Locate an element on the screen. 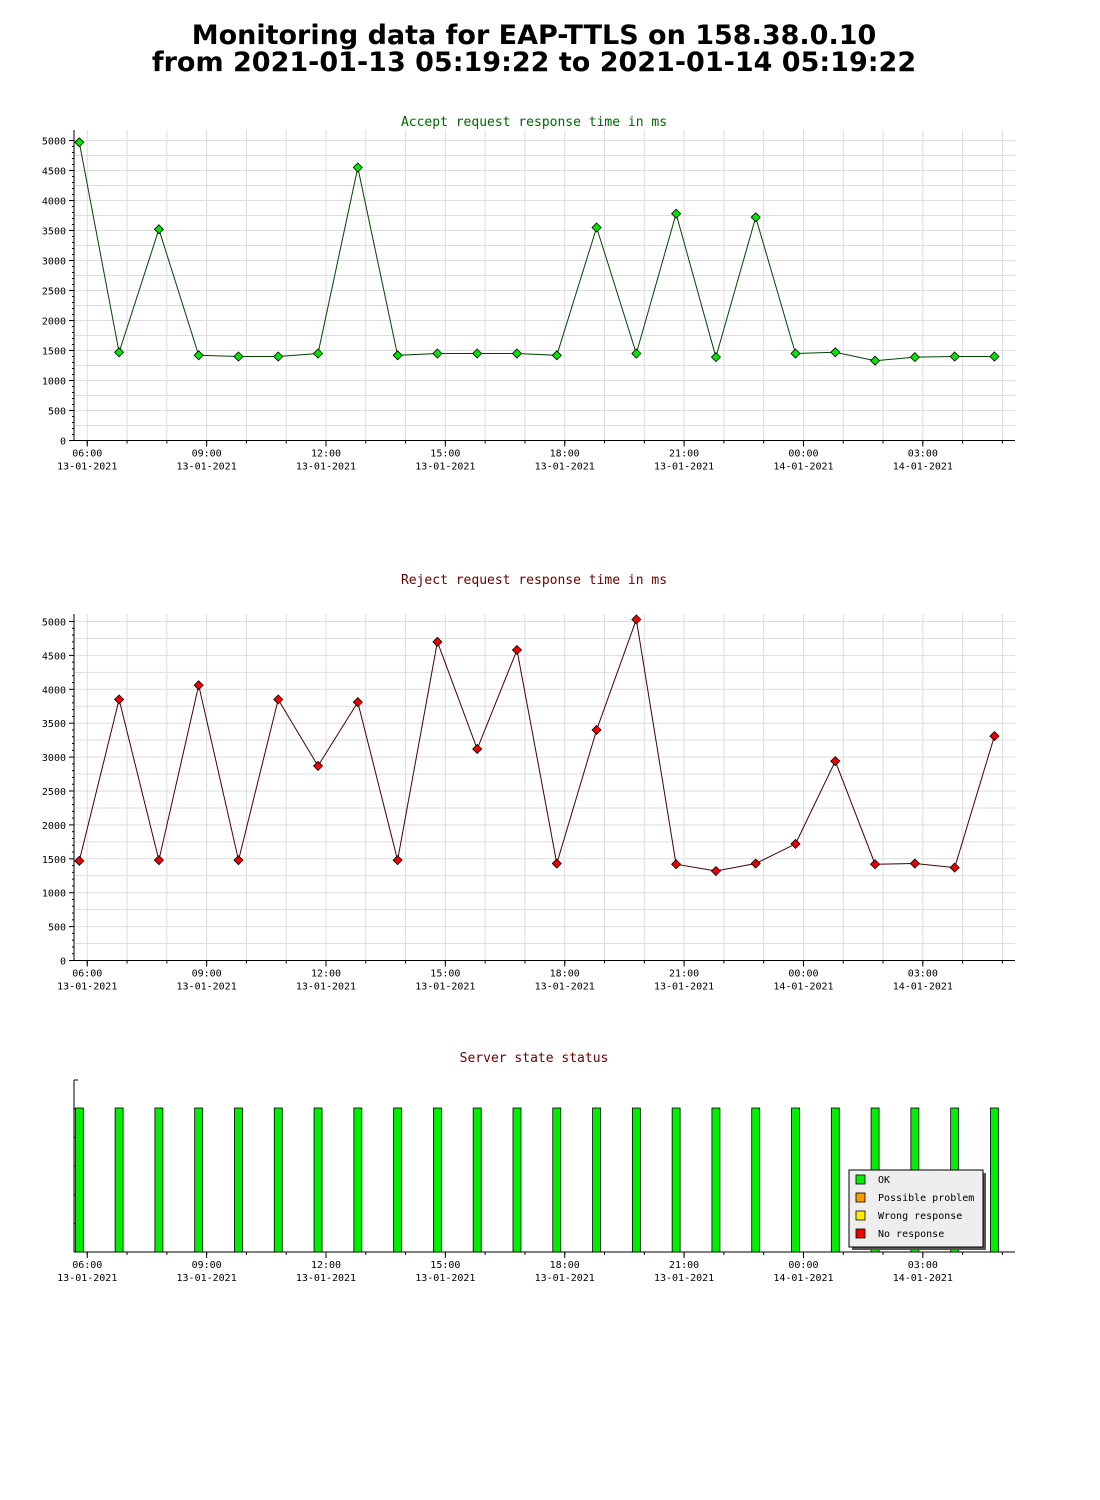  chart-title: Accept request response time in ms is located at coordinates (534, 122).